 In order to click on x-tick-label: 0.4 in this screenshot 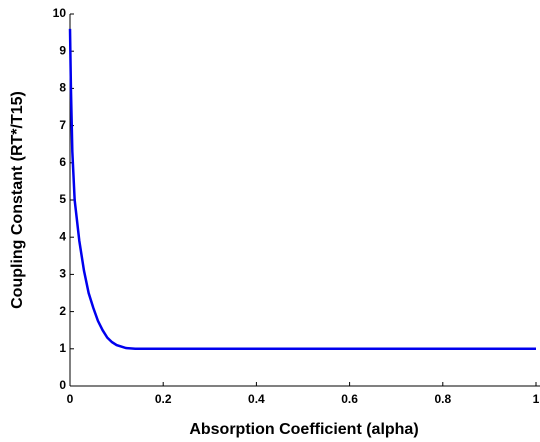, I will do `click(256, 399)`.